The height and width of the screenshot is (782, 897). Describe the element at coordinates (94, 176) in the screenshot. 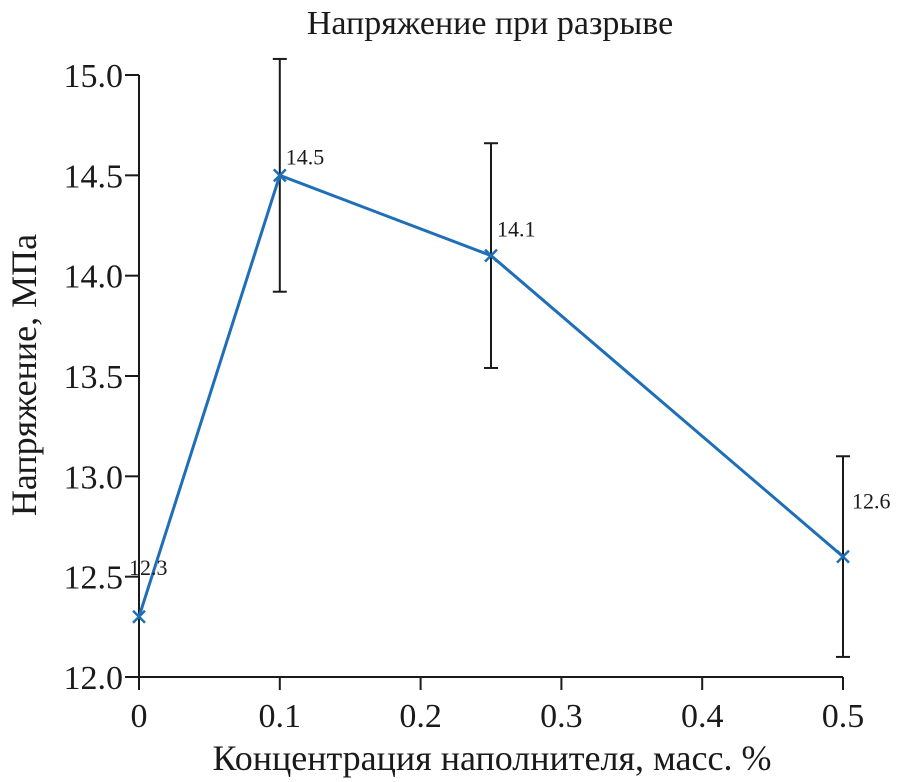

I see `y-tick-label: 14.5` at that location.